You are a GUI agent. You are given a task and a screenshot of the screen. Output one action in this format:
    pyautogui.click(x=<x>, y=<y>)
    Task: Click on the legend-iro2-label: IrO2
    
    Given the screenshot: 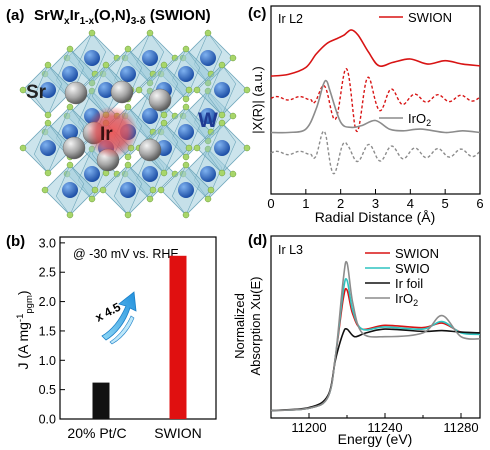 What is the action you would take?
    pyautogui.click(x=419, y=119)
    